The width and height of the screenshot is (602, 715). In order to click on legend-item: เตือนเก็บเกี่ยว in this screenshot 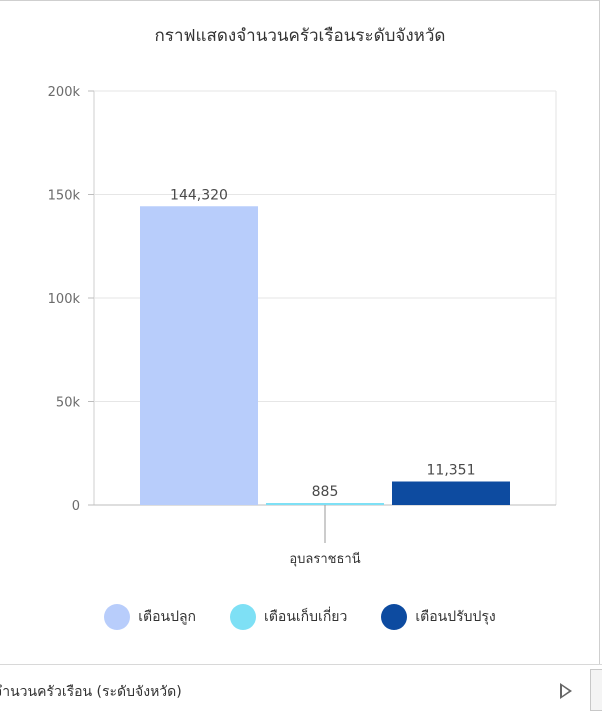, I will do `click(288, 617)`.